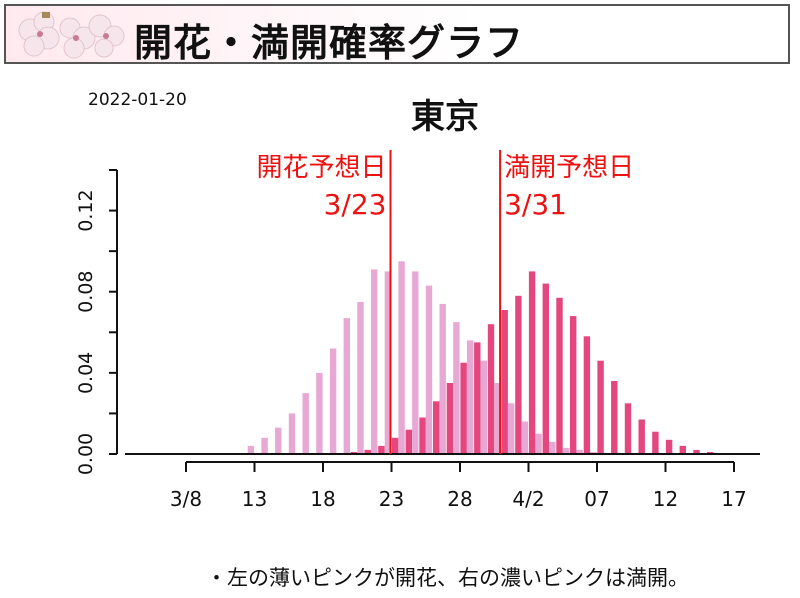 This screenshot has height=598, width=800. Describe the element at coordinates (528, 499) in the screenshot. I see `x-tick-label: 4/2` at that location.